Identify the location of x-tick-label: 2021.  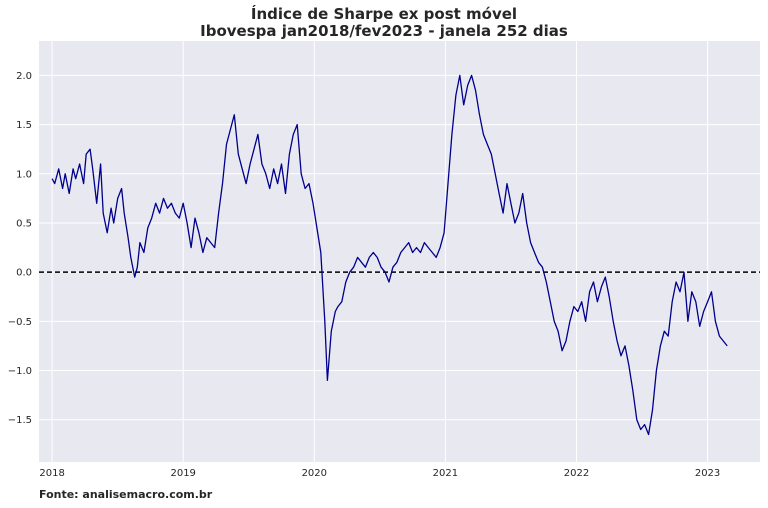
(445, 473).